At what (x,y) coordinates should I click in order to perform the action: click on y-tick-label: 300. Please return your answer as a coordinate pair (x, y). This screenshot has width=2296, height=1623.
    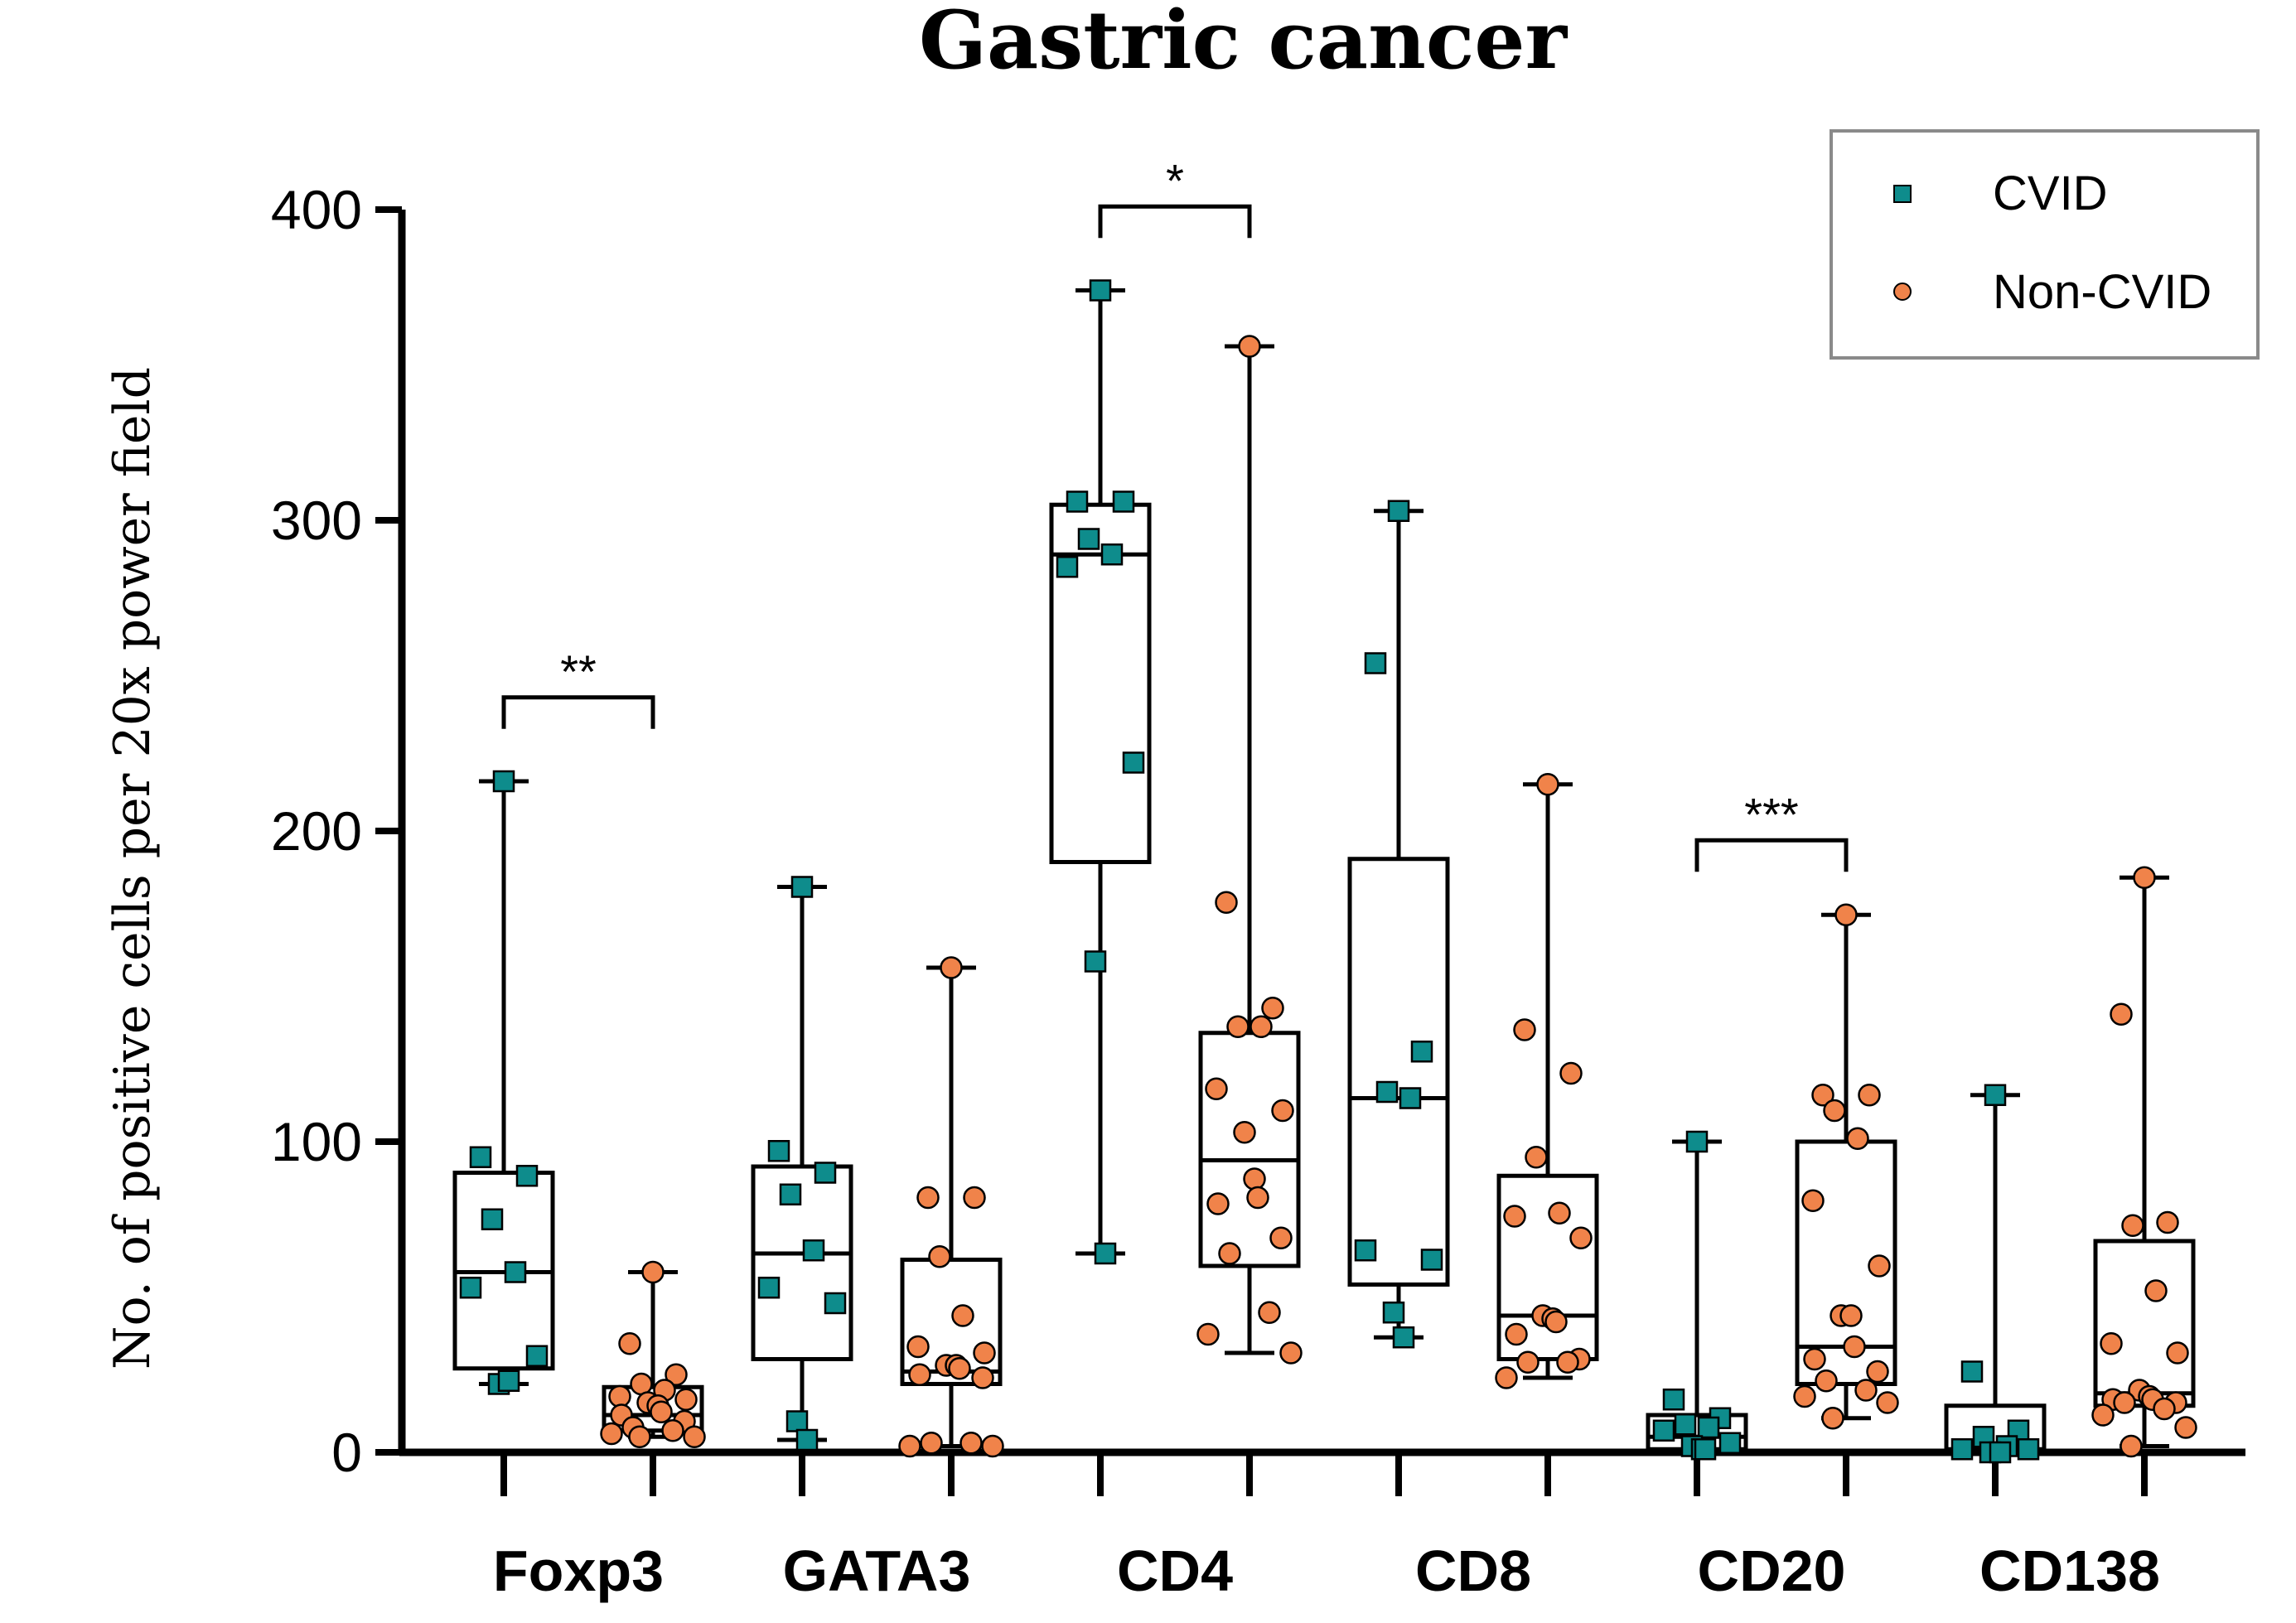
    Looking at the image, I should click on (317, 520).